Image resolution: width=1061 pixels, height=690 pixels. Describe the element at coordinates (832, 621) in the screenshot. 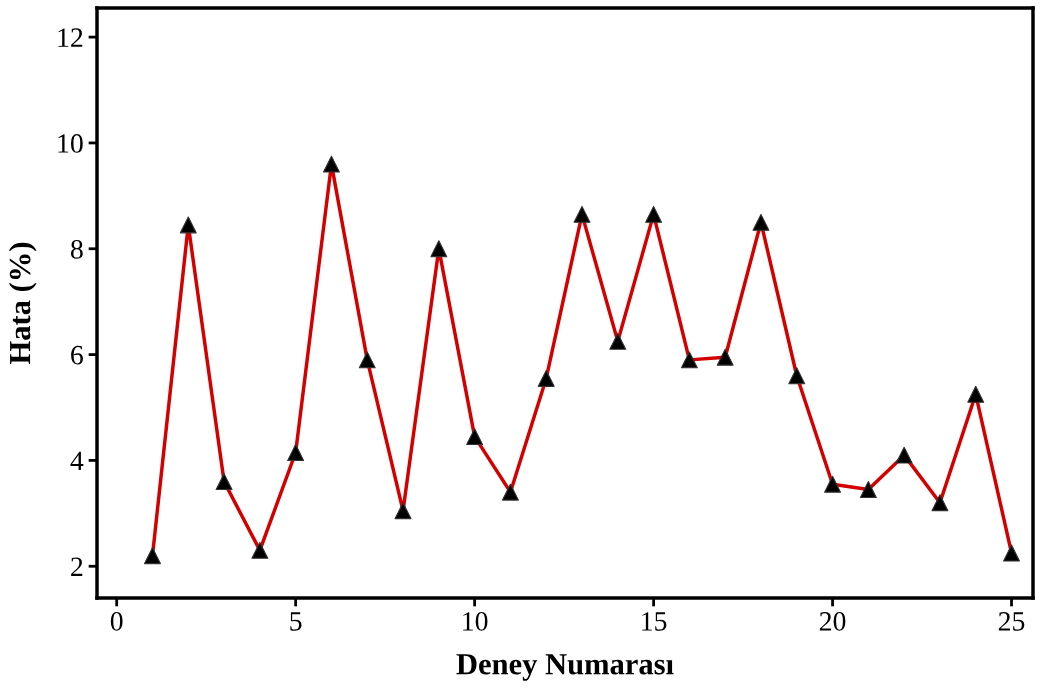

I see `x-tick-label: 20` at that location.